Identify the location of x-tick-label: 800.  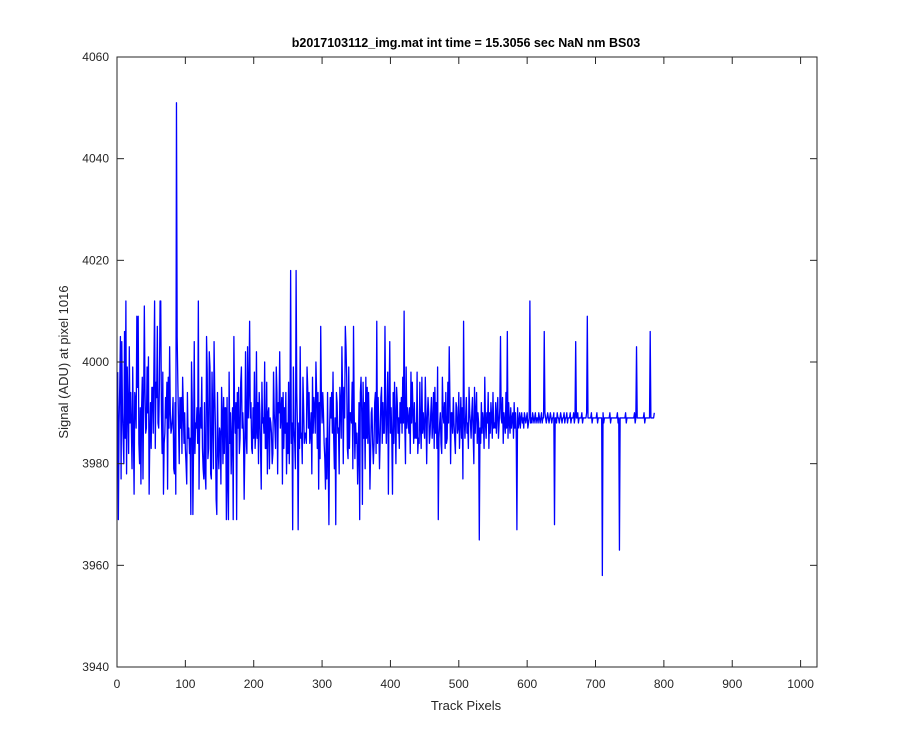
(664, 684).